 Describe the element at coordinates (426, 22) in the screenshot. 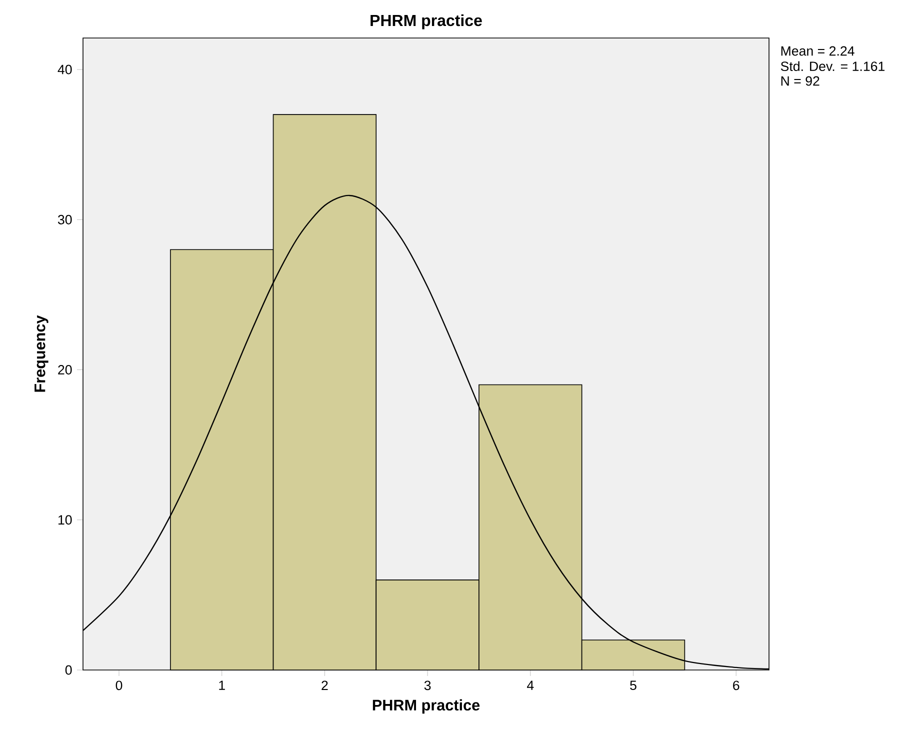

I see `chart-title: PHRM practice` at that location.